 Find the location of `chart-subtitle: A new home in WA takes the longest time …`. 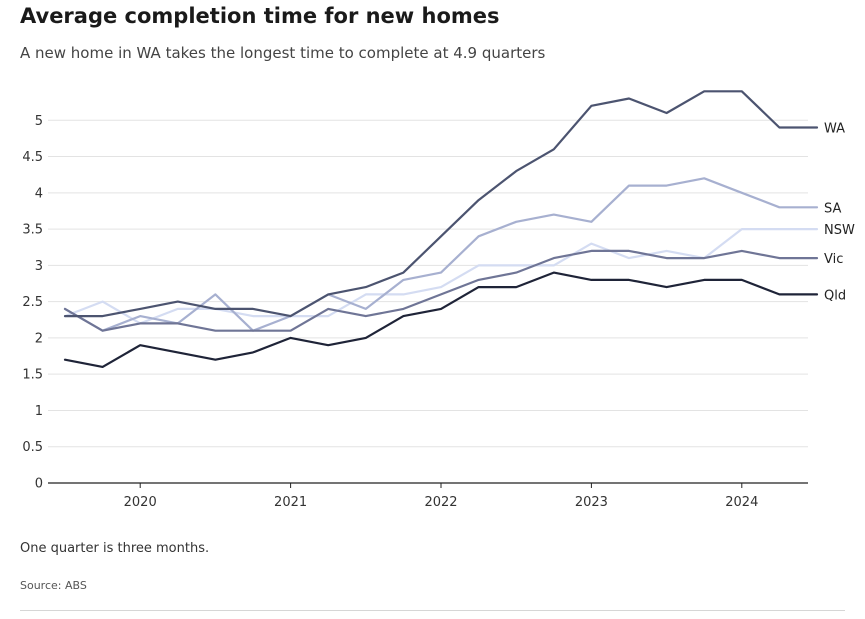

chart-subtitle: A new home in WA takes the longest time … is located at coordinates (283, 53).